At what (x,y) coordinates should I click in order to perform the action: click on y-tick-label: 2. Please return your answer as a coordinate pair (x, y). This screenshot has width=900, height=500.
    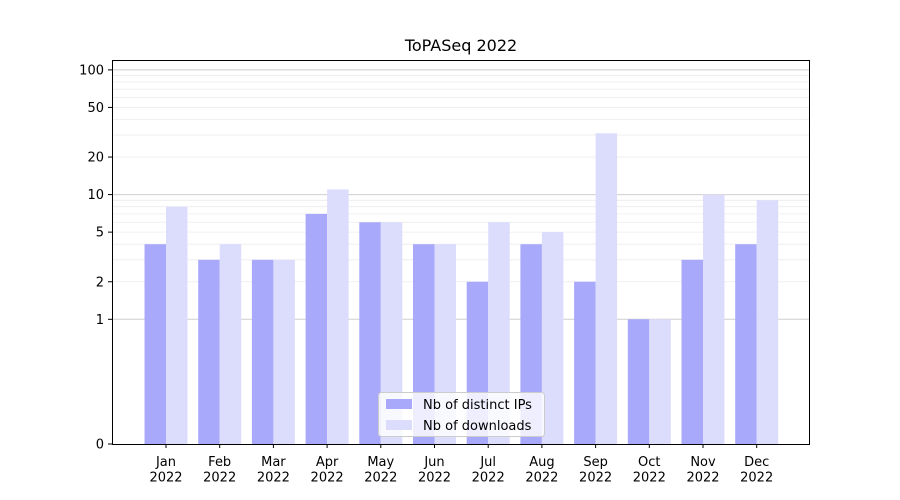
    Looking at the image, I should click on (100, 282).